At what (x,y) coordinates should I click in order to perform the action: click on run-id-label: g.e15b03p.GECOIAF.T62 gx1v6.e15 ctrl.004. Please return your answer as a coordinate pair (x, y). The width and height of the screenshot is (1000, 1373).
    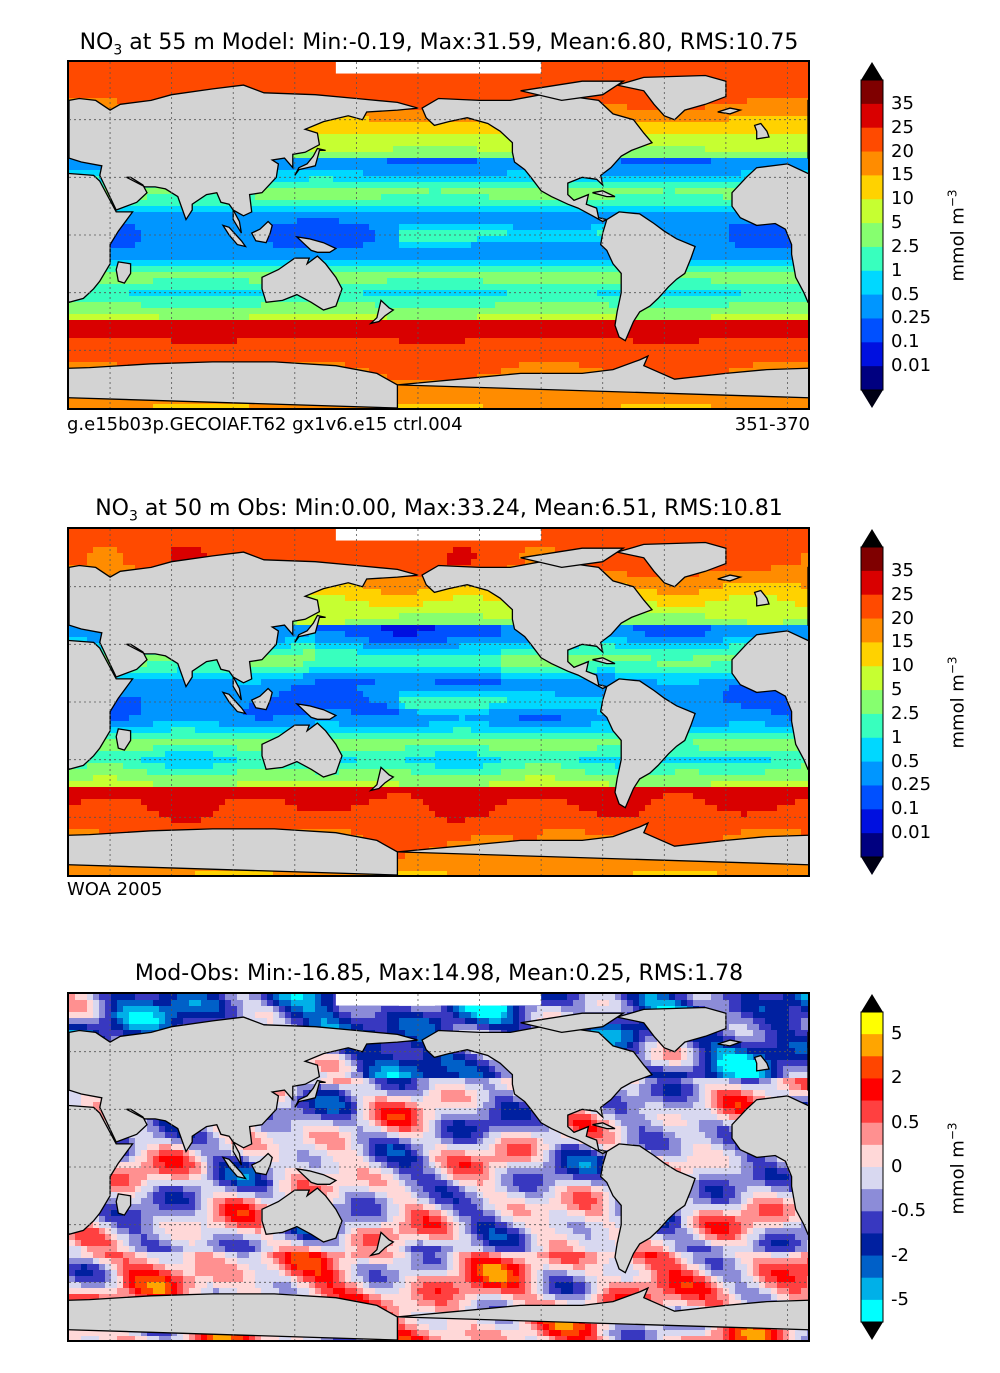
    Looking at the image, I should click on (265, 425).